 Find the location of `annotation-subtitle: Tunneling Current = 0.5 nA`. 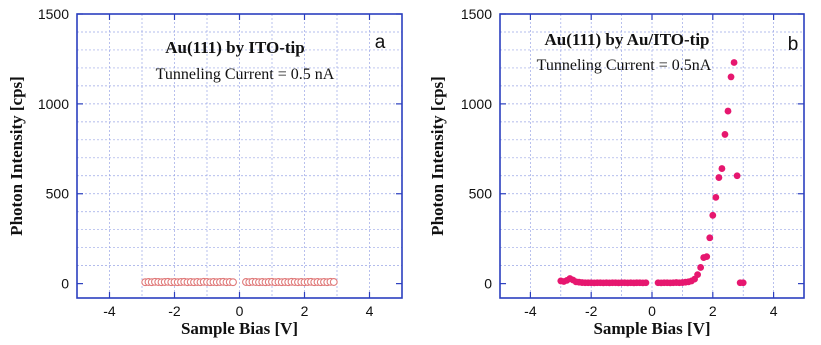

annotation-subtitle: Tunneling Current = 0.5 nA is located at coordinates (245, 74).